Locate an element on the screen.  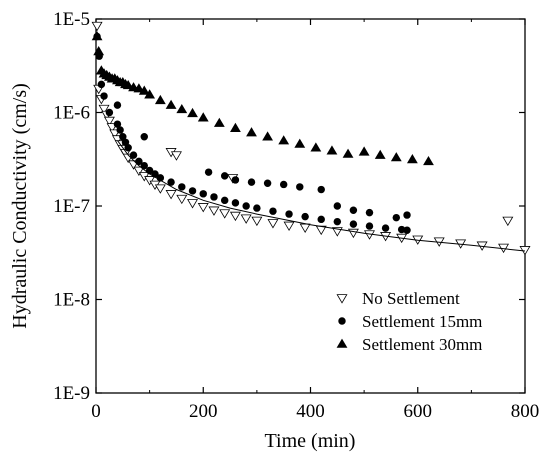
x-tick-label: 800 is located at coordinates (525, 411).